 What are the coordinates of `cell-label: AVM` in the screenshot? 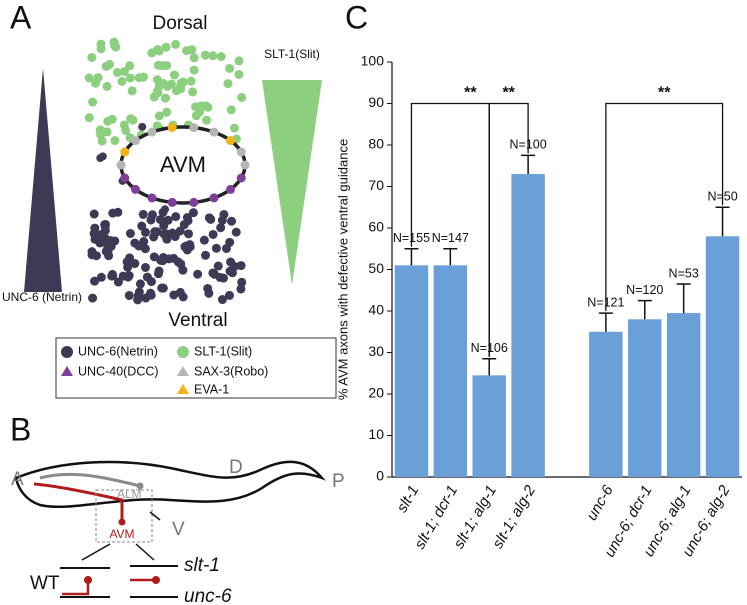 It's located at (183, 164).